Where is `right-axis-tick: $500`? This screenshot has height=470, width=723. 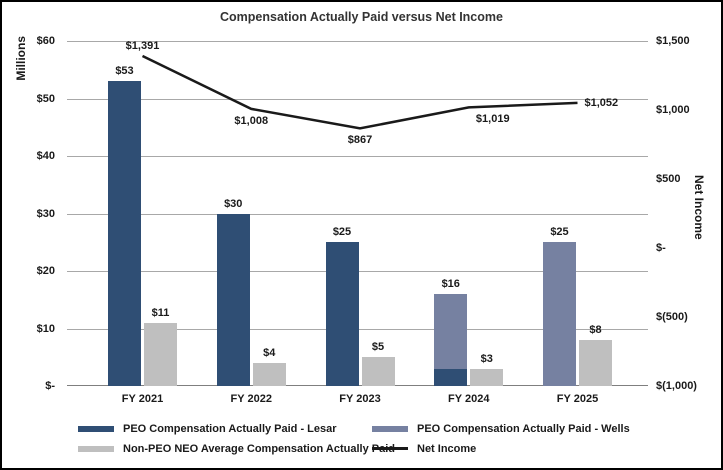 right-axis-tick: $500 is located at coordinates (668, 179).